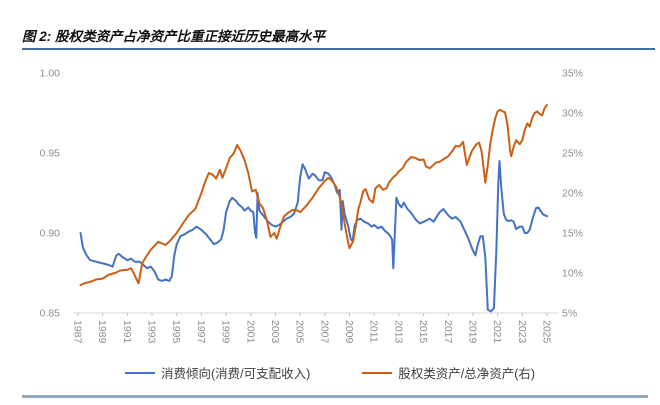 The height and width of the screenshot is (405, 660). What do you see at coordinates (472, 332) in the screenshot?
I see `x-tick-label: 2019` at bounding box center [472, 332].